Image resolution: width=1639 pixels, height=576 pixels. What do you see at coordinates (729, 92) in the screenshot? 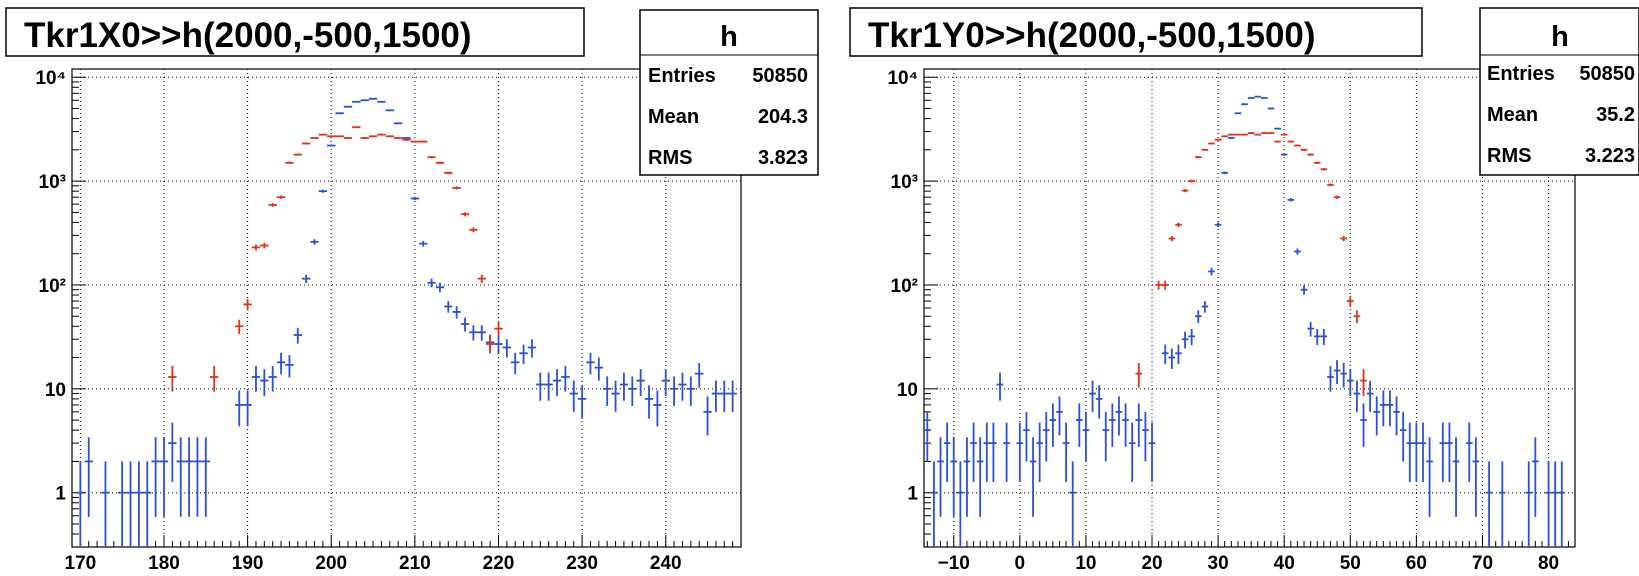
I see `stats-box: h Entries 50850 Mean 204.3 RMS 3.823` at bounding box center [729, 92].